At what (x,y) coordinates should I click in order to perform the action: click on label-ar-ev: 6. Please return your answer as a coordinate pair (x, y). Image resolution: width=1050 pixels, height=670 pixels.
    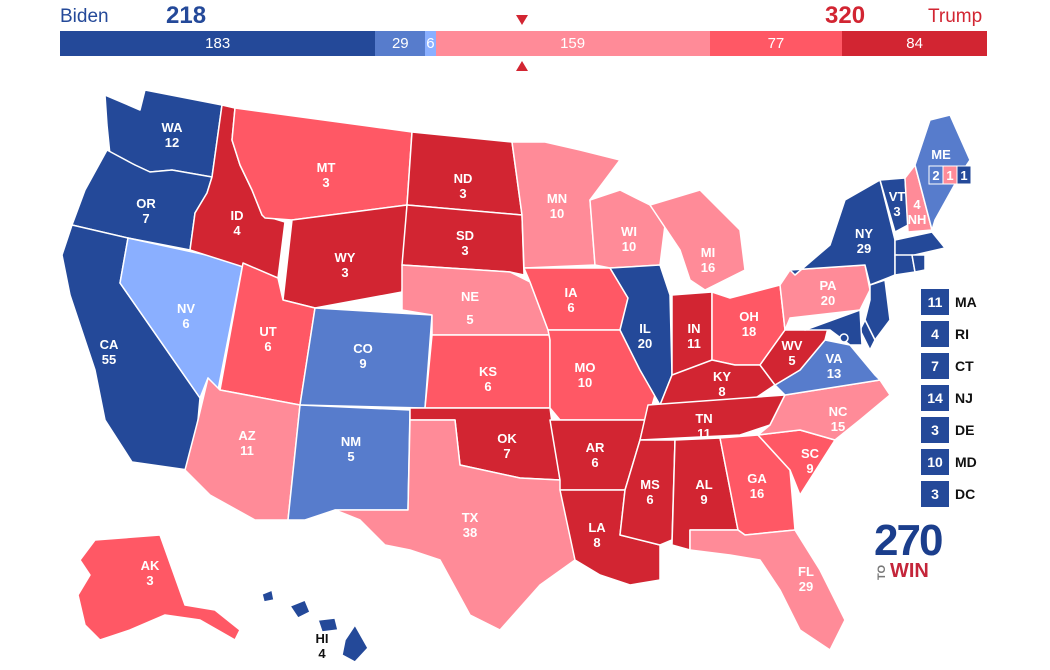
    Looking at the image, I should click on (594, 462).